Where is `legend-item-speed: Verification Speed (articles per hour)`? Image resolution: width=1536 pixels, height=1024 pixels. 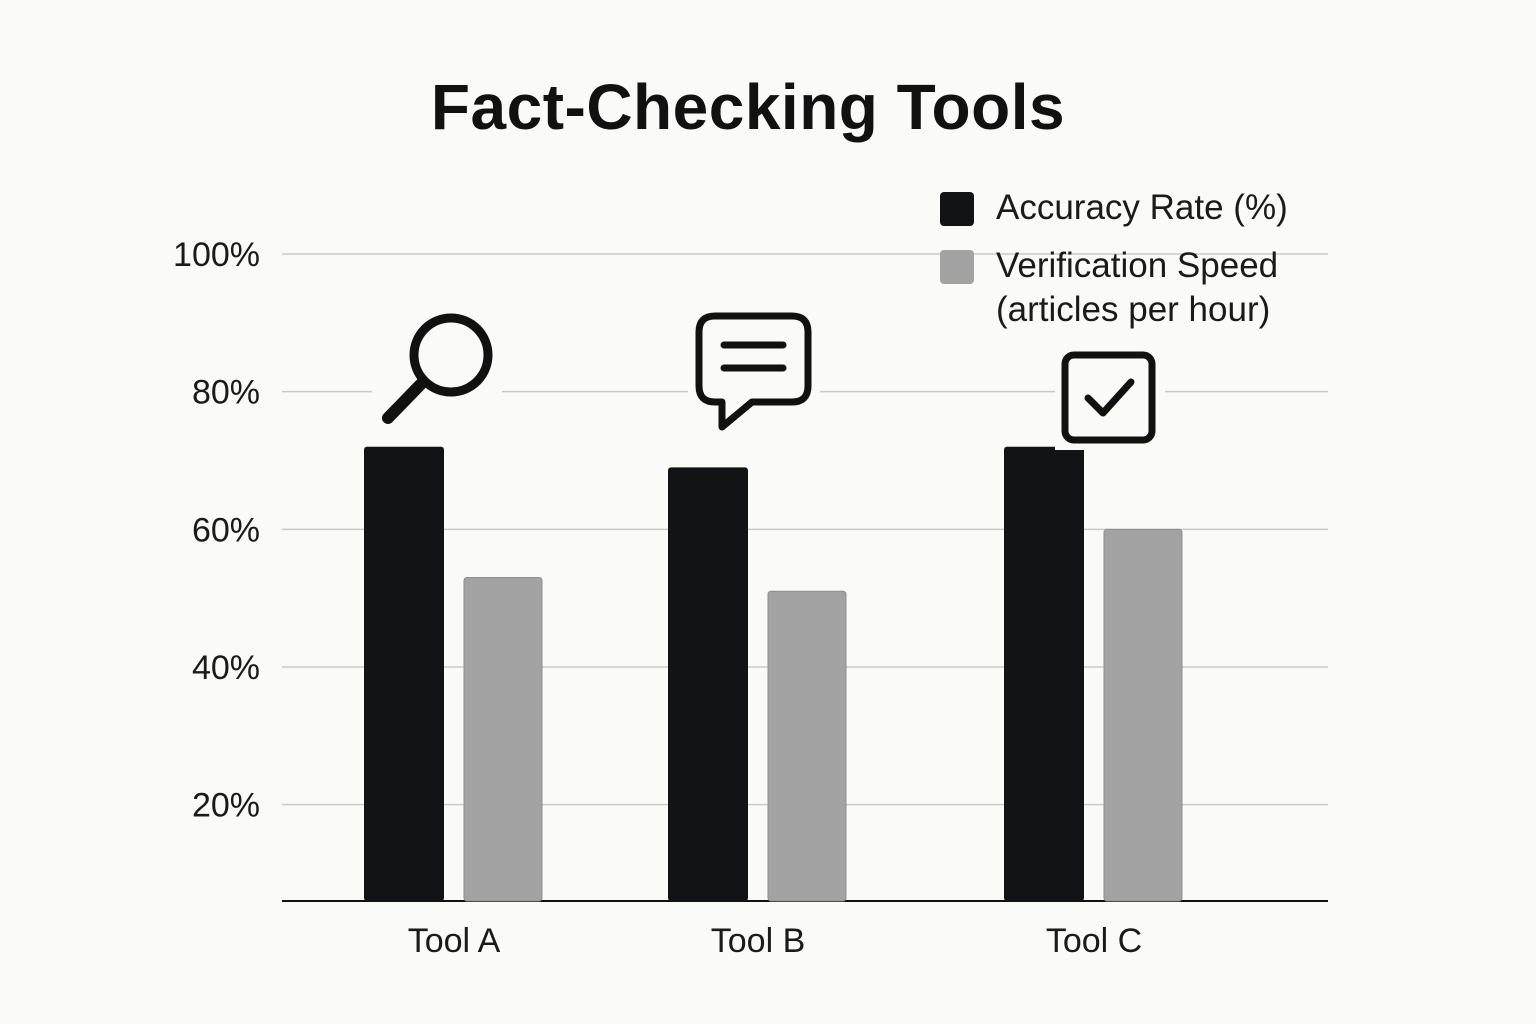 legend-item-speed: Verification Speed (articles per hour) is located at coordinates (1114, 288).